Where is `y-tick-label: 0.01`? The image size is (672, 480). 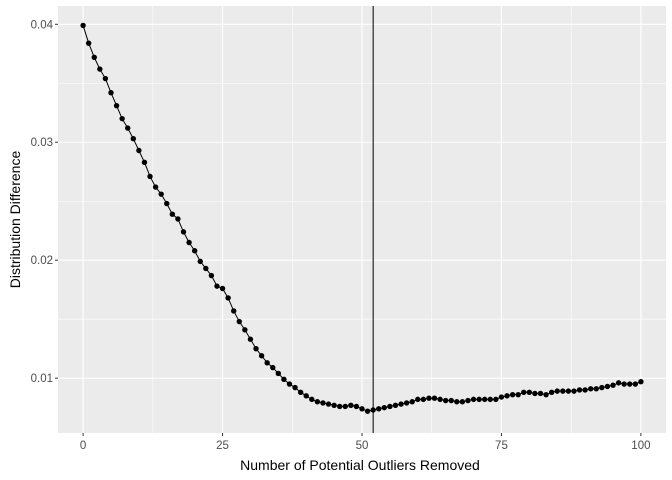
y-tick-label: 0.01 is located at coordinates (42, 379).